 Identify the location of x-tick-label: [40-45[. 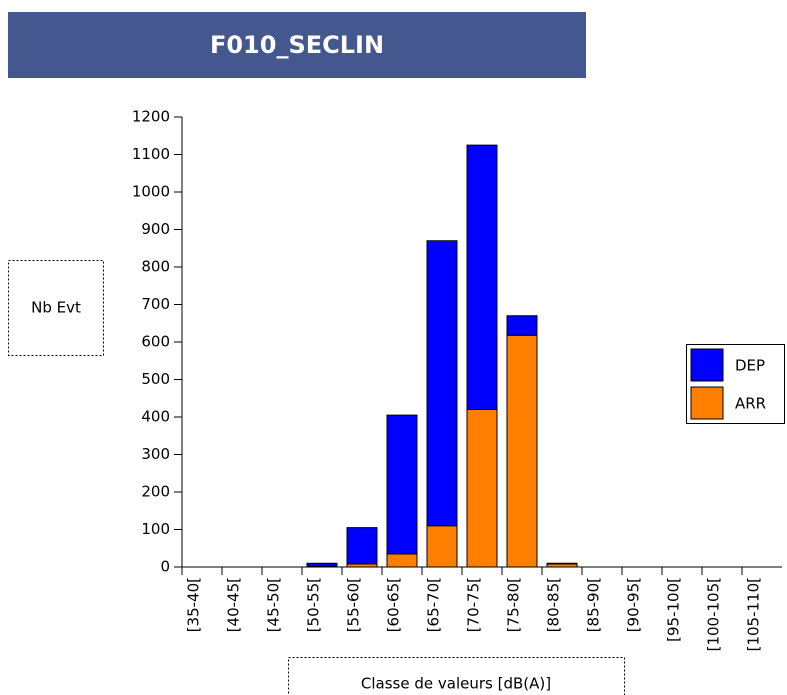
(234, 604).